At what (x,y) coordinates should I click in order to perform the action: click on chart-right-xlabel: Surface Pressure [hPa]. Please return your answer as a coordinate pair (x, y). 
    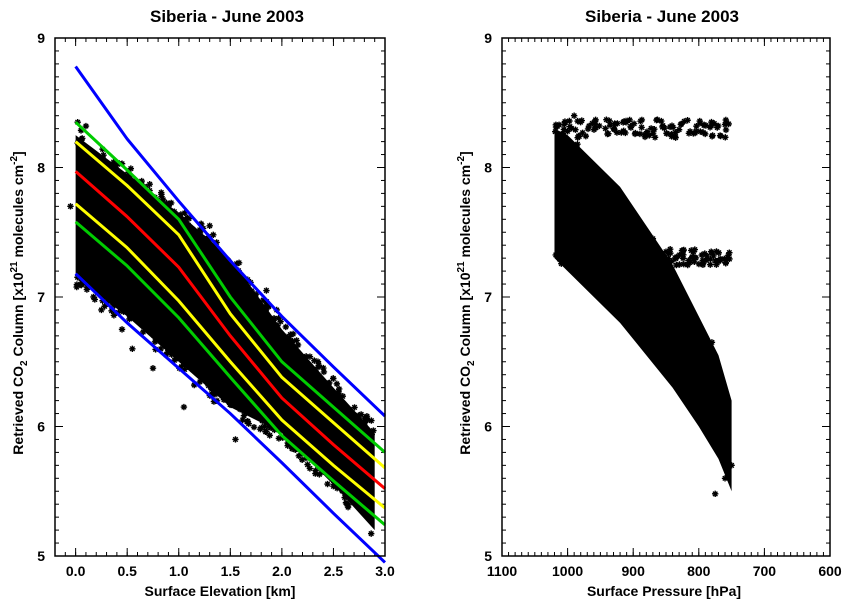
    Looking at the image, I should click on (664, 591).